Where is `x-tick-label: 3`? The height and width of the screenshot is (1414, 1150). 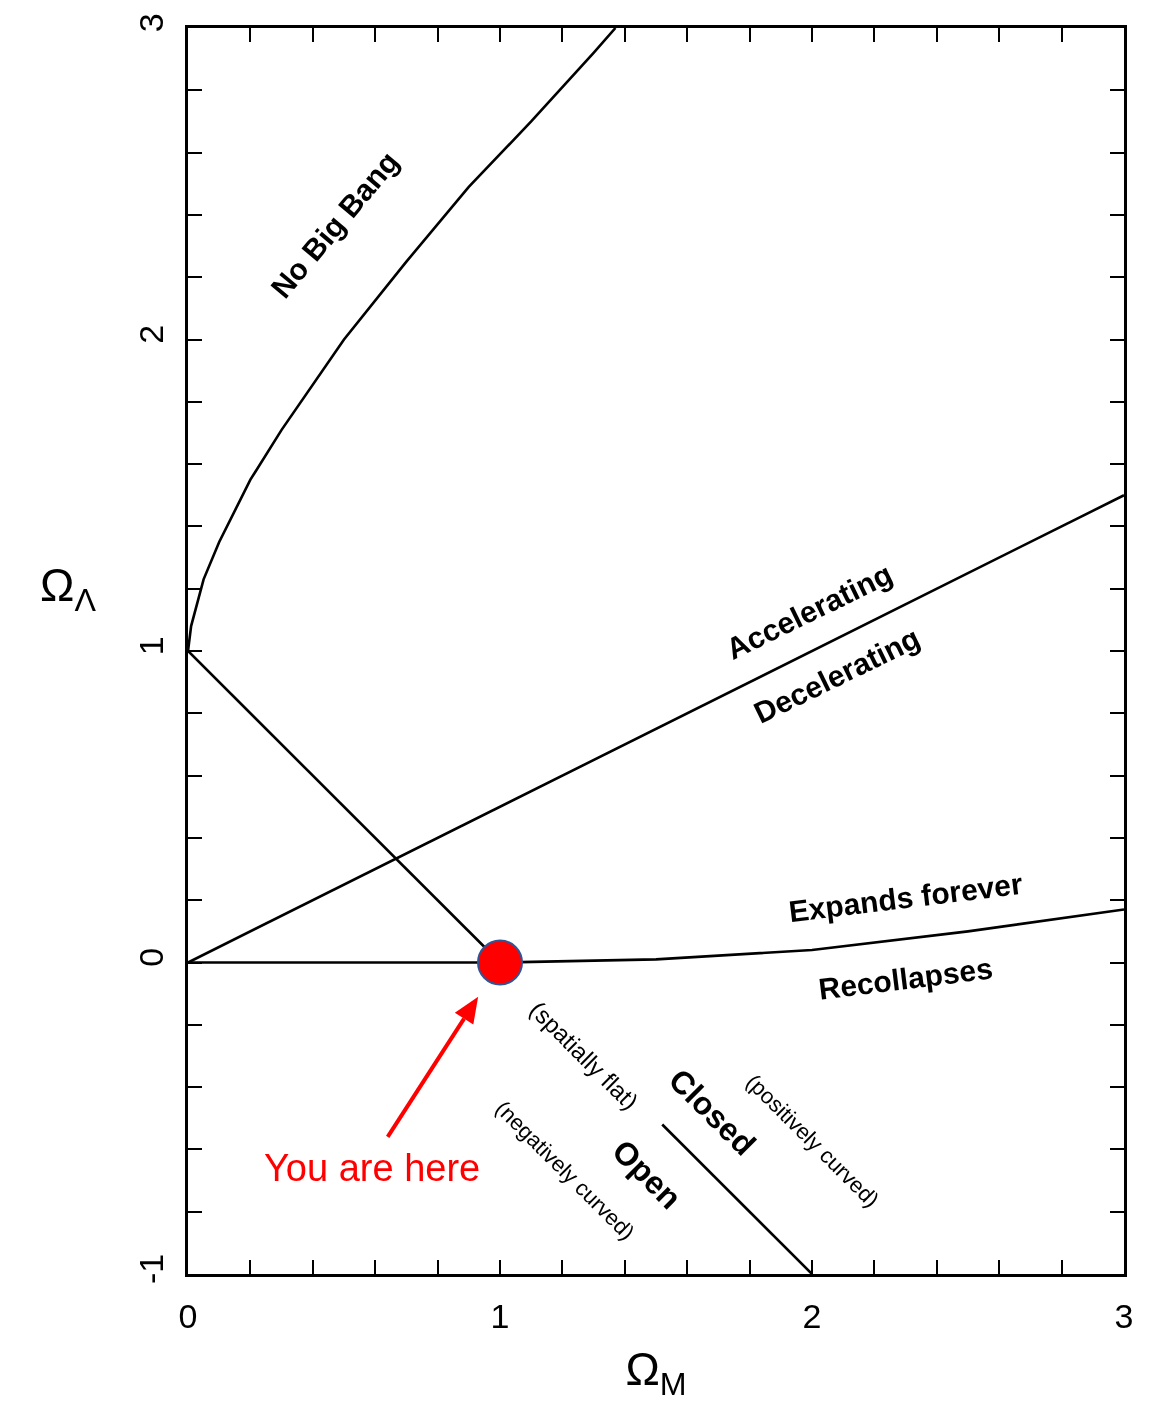
x-tick-label: 3 is located at coordinates (1124, 1315).